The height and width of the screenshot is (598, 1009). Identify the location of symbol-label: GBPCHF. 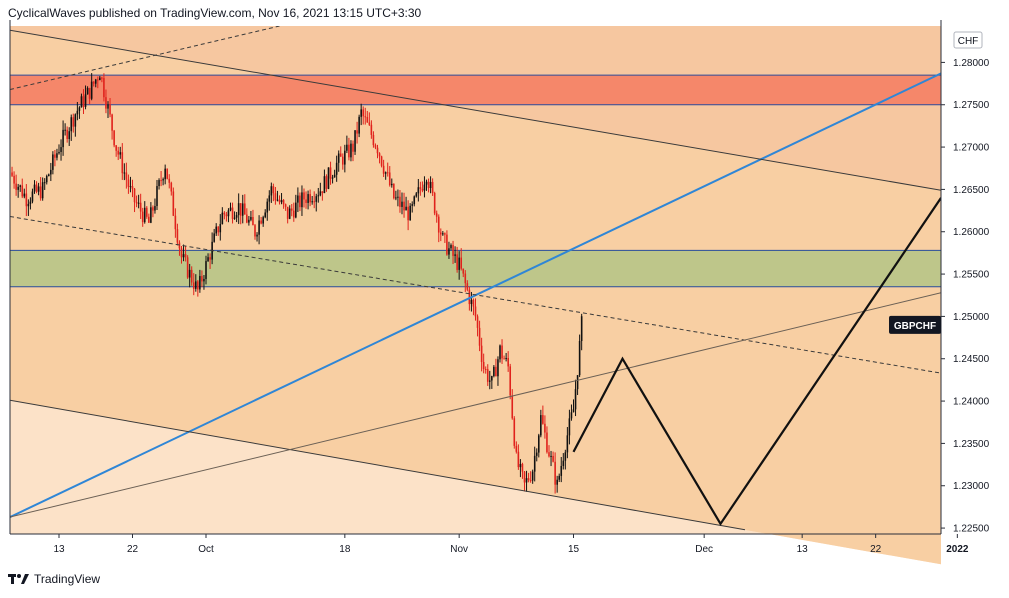
(915, 326).